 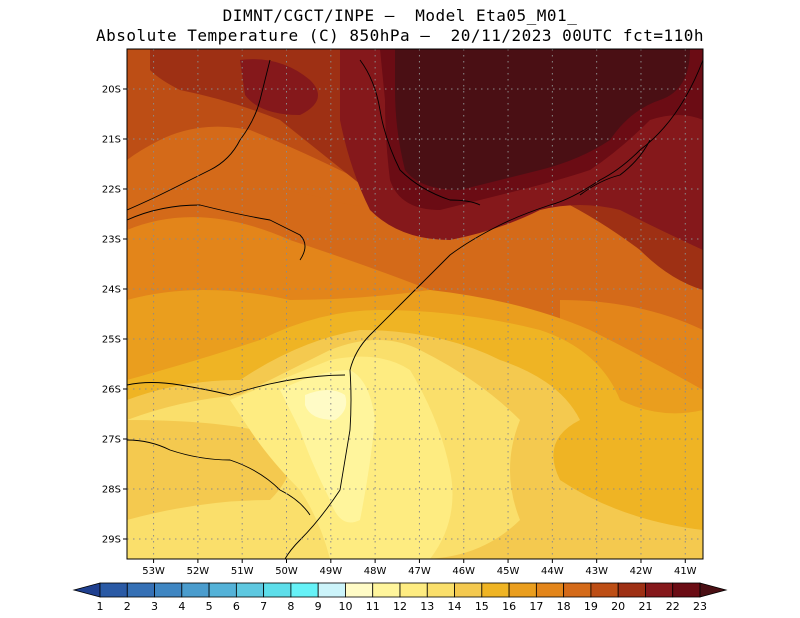 I want to click on lon-tick-label: 53W, so click(x=153, y=571).